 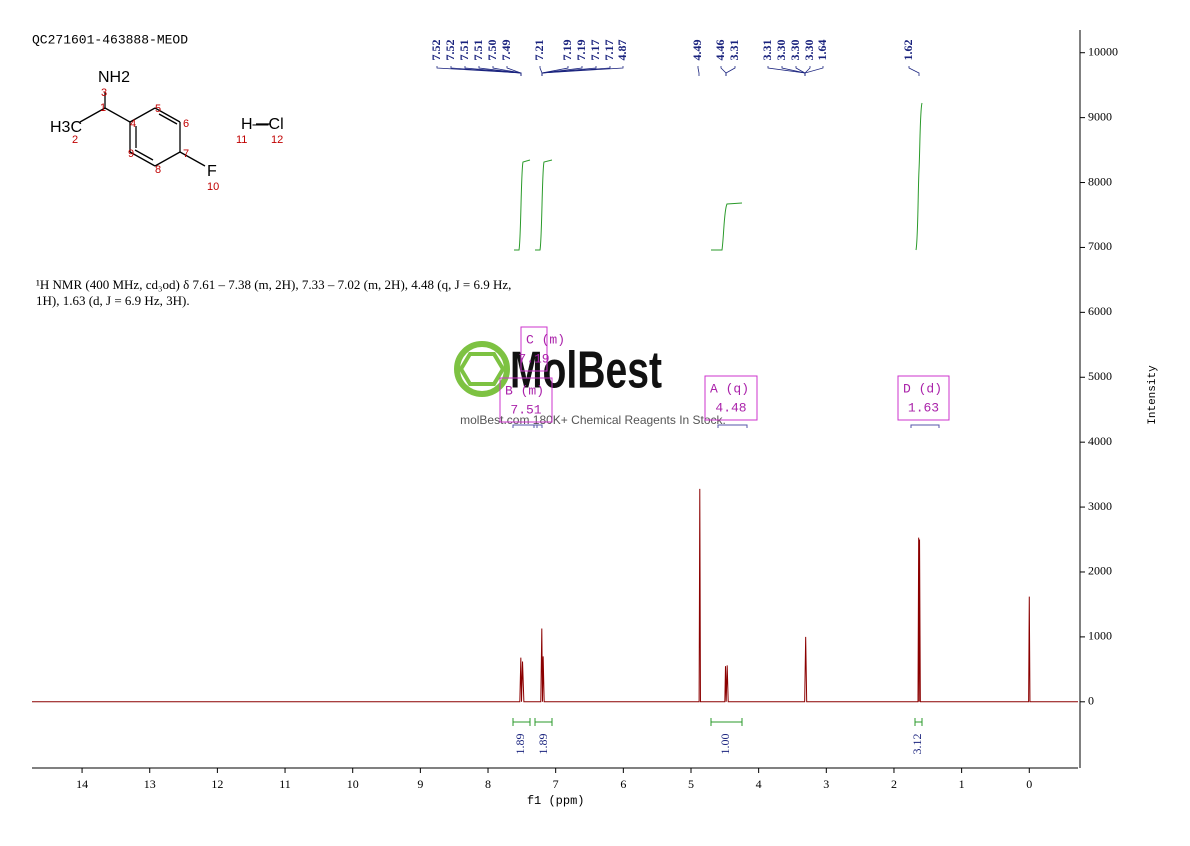 I want to click on multiplet-shift: 4.48, so click(x=730, y=407).